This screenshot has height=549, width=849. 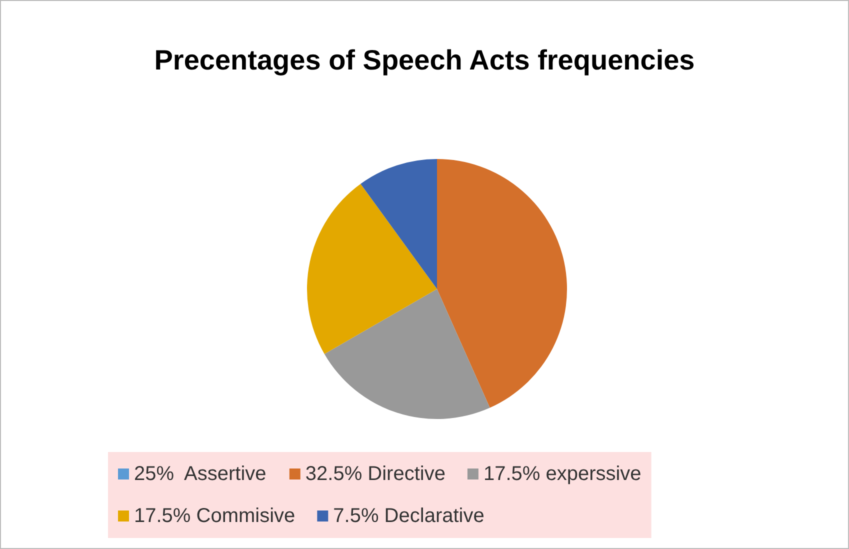 What do you see at coordinates (200, 474) in the screenshot?
I see `legend-label: 25% Assertive` at bounding box center [200, 474].